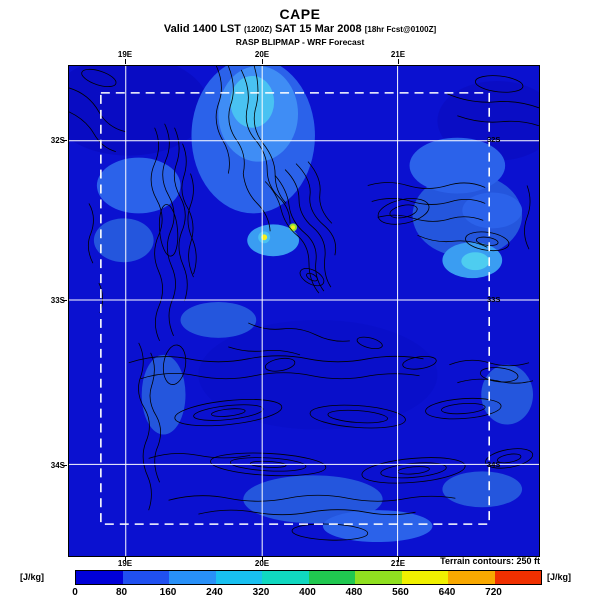 The image size is (600, 600). I want to click on top-tick-21e, so click(398, 61).